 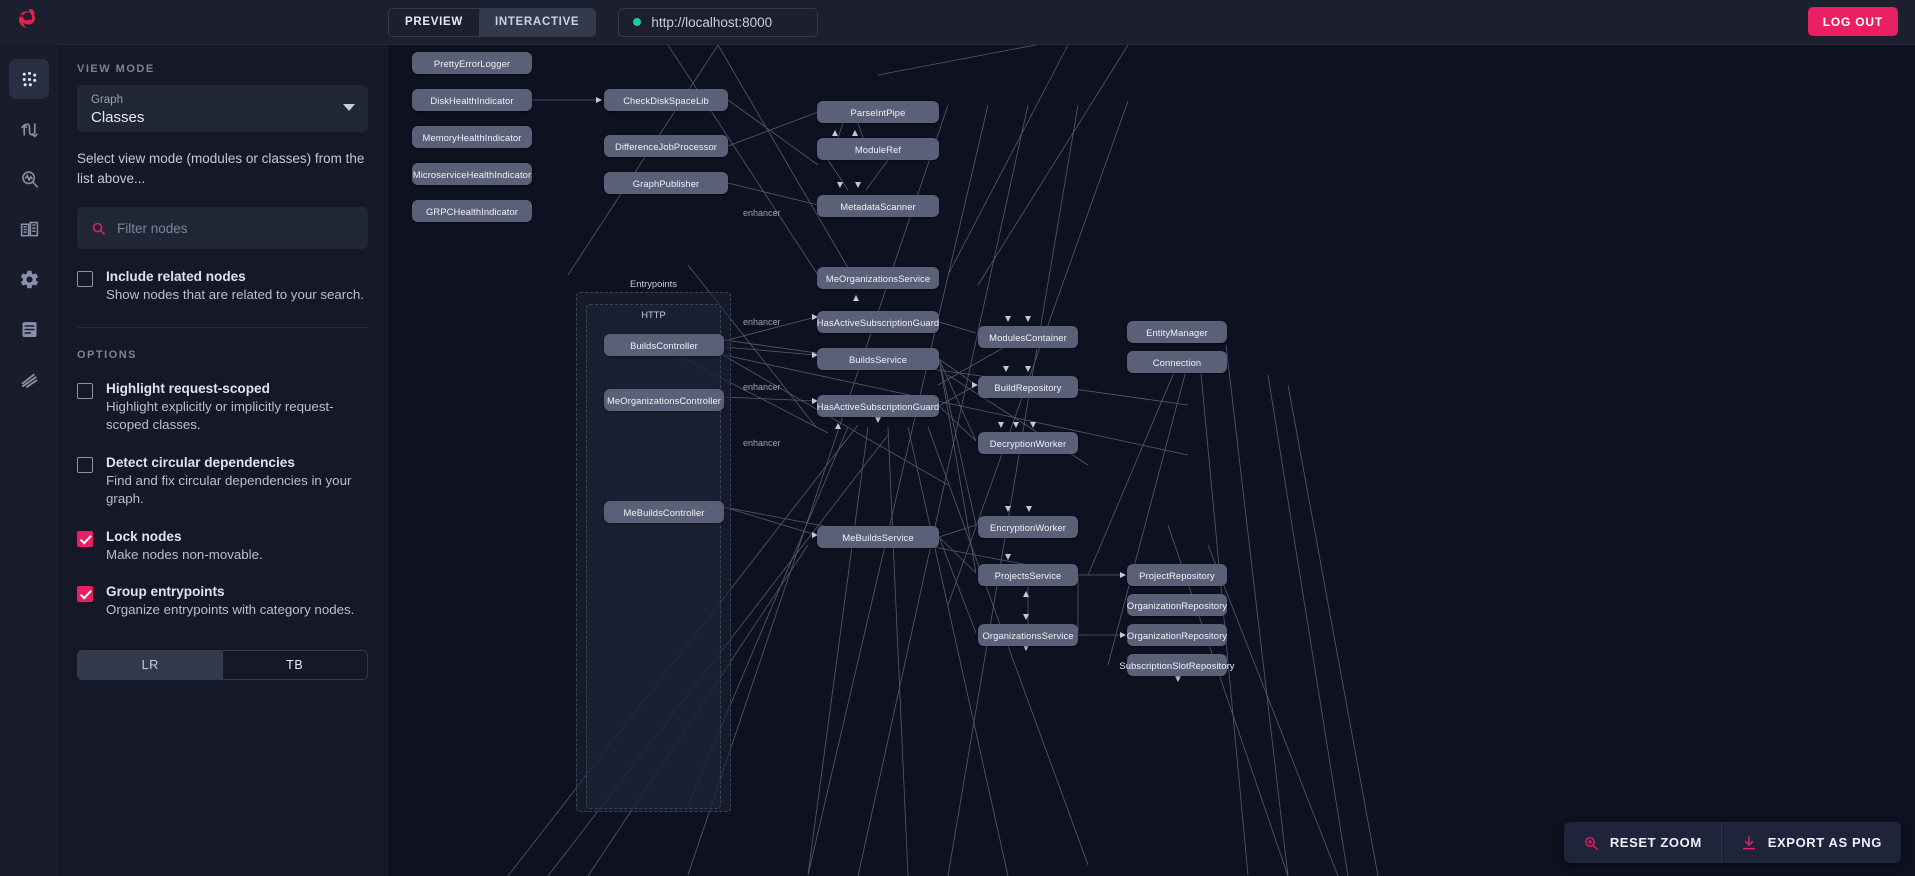 I want to click on logout-button: LOG OUT, so click(x=1852, y=21).